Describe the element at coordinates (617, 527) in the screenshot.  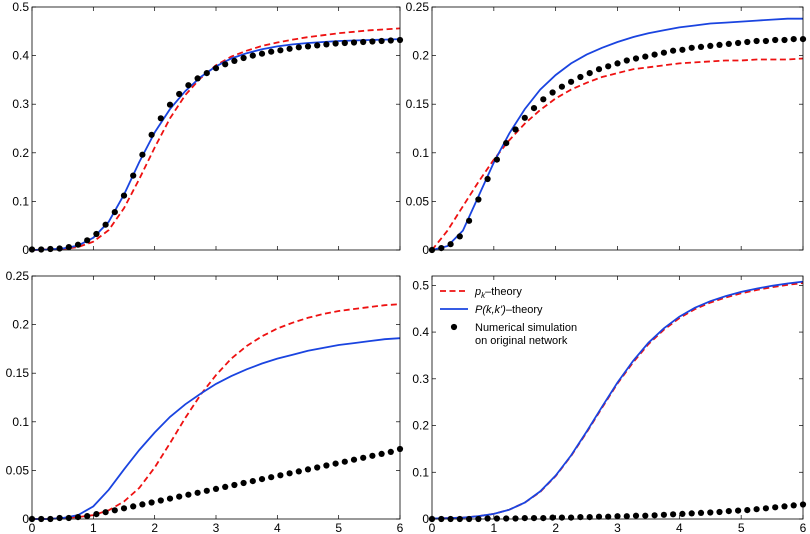
I see `x-tick-label: 3` at that location.